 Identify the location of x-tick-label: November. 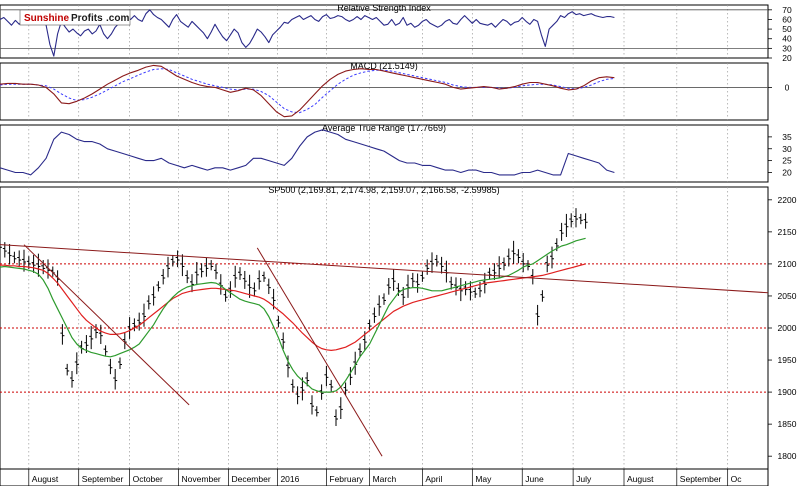
(201, 479).